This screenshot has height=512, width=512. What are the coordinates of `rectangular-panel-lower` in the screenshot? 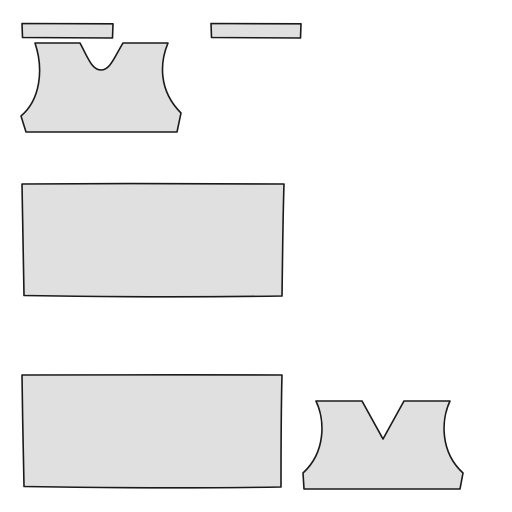 It's located at (152, 431).